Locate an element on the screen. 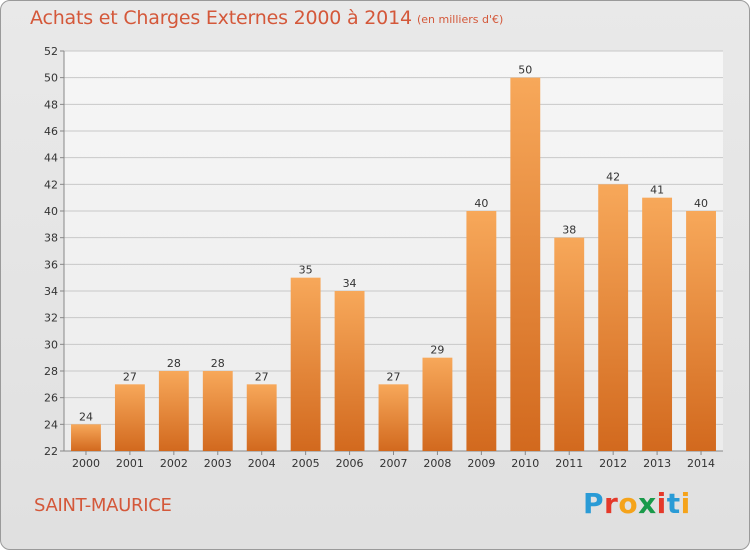  x-tick-label: 2000 is located at coordinates (86, 463).